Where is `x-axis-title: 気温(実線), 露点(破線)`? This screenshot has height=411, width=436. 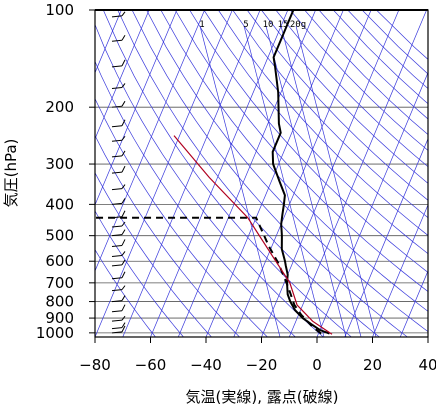
x-axis-title: 気温(実線), 露点(破線) is located at coordinates (262, 397).